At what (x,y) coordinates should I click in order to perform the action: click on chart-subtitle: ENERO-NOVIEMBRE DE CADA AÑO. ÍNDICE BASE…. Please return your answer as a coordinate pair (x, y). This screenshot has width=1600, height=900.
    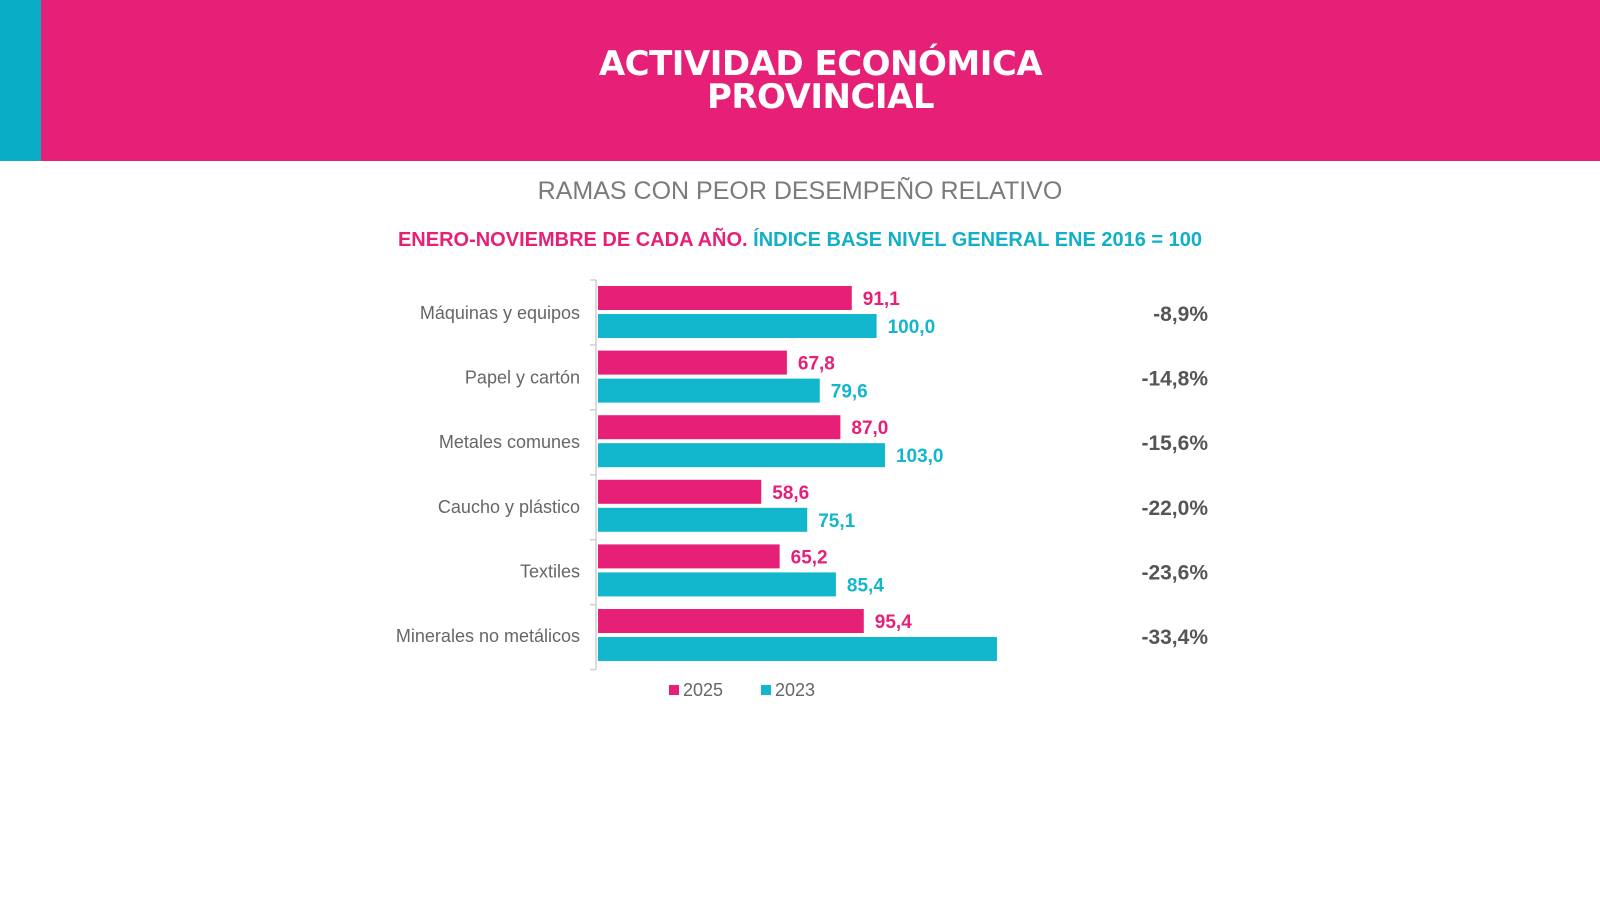
    Looking at the image, I should click on (800, 240).